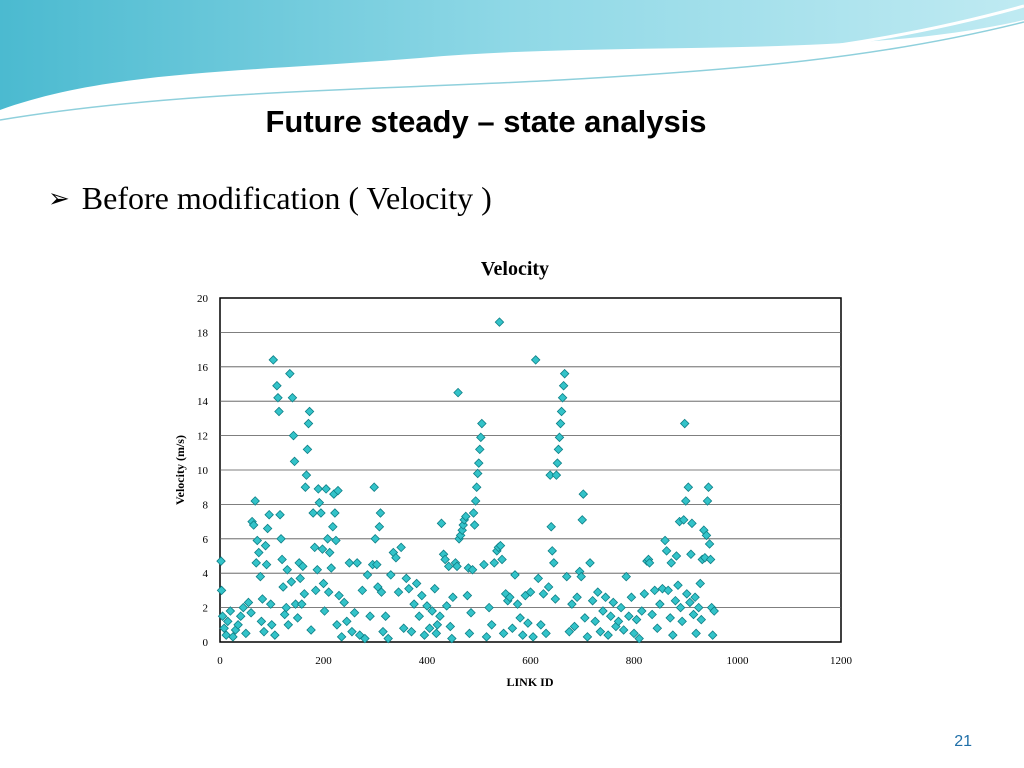  Describe the element at coordinates (203, 368) in the screenshot. I see `y-tick-label: 16` at that location.